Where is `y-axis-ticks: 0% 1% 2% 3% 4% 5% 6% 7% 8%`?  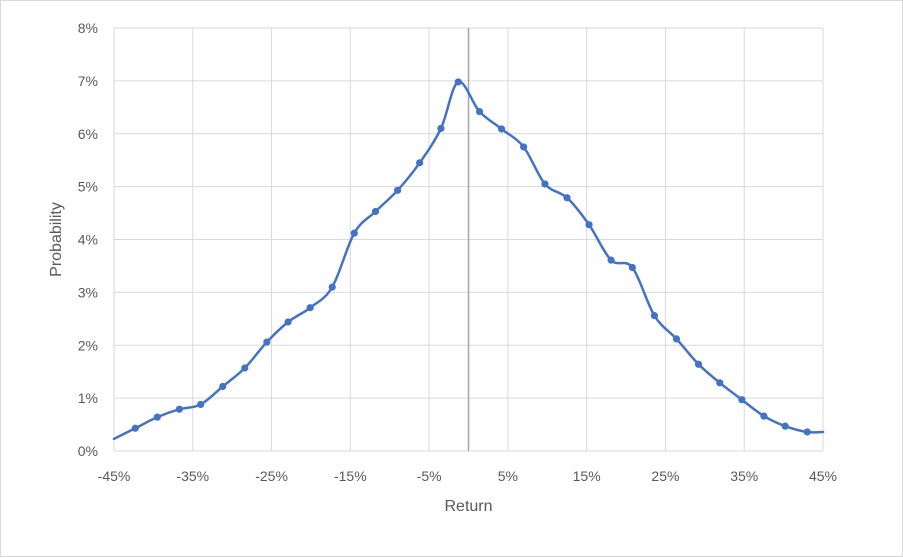 y-axis-ticks: 0% 1% 2% 3% 4% 5% 6% 7% 8% is located at coordinates (88, 239).